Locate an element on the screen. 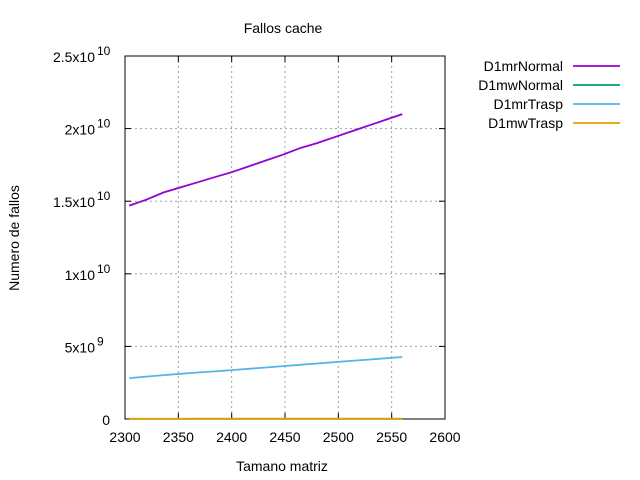 The image size is (640, 480). legend-label-d1mwnormal: D1mwNormal is located at coordinates (520, 85).